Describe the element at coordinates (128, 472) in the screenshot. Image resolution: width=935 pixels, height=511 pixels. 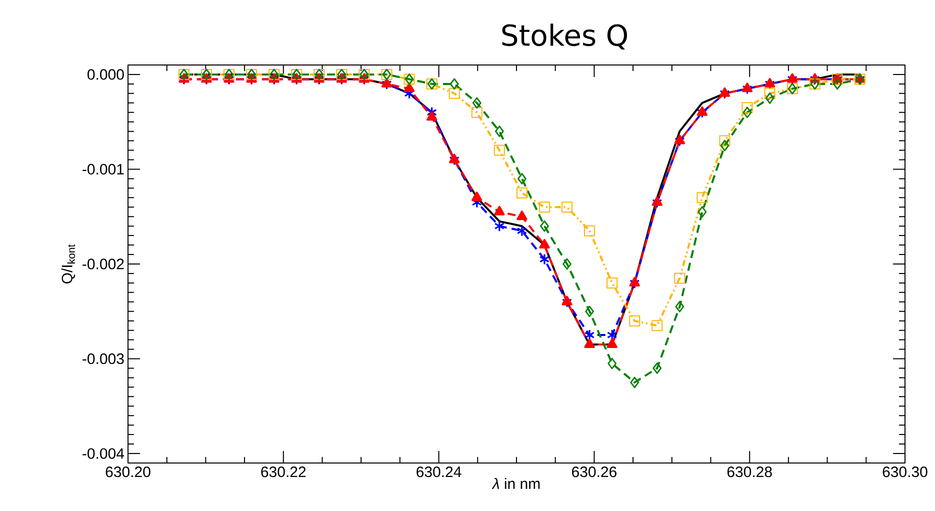
I see `x-tick-label: 630.20` at that location.